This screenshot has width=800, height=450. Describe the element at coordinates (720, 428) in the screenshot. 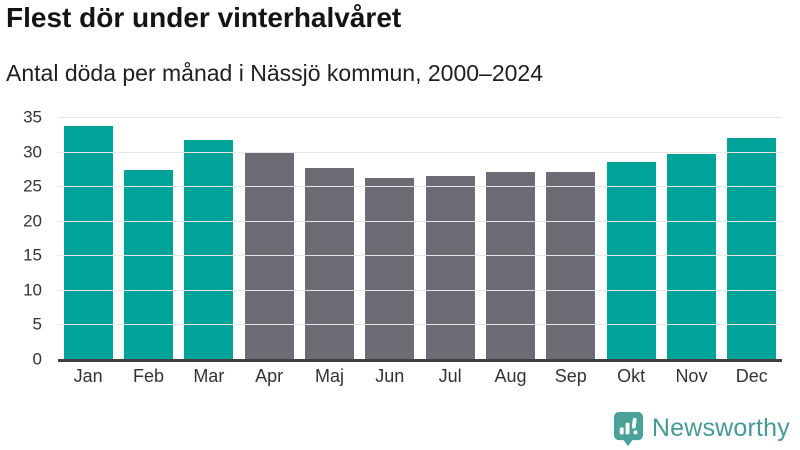

I see `brand-name: Newsworthy` at that location.